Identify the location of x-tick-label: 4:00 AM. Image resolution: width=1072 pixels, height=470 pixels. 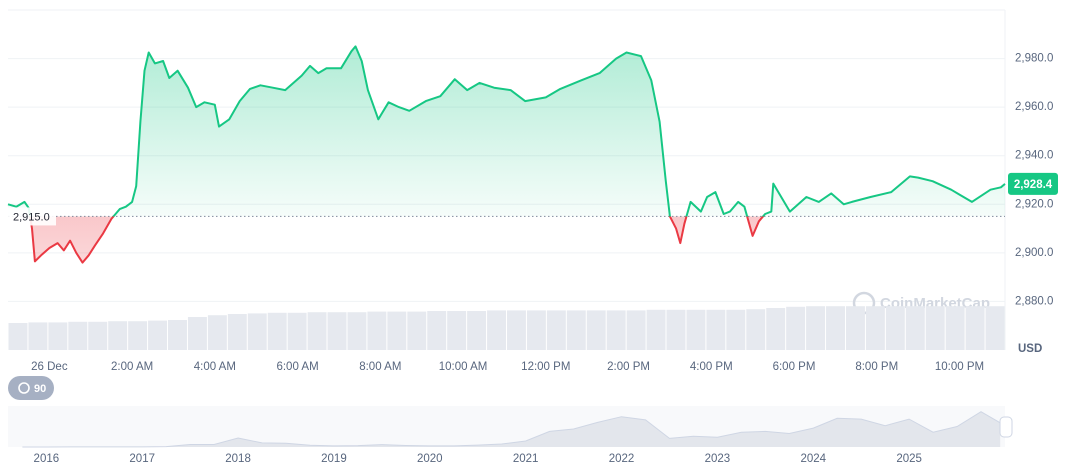
(215, 367).